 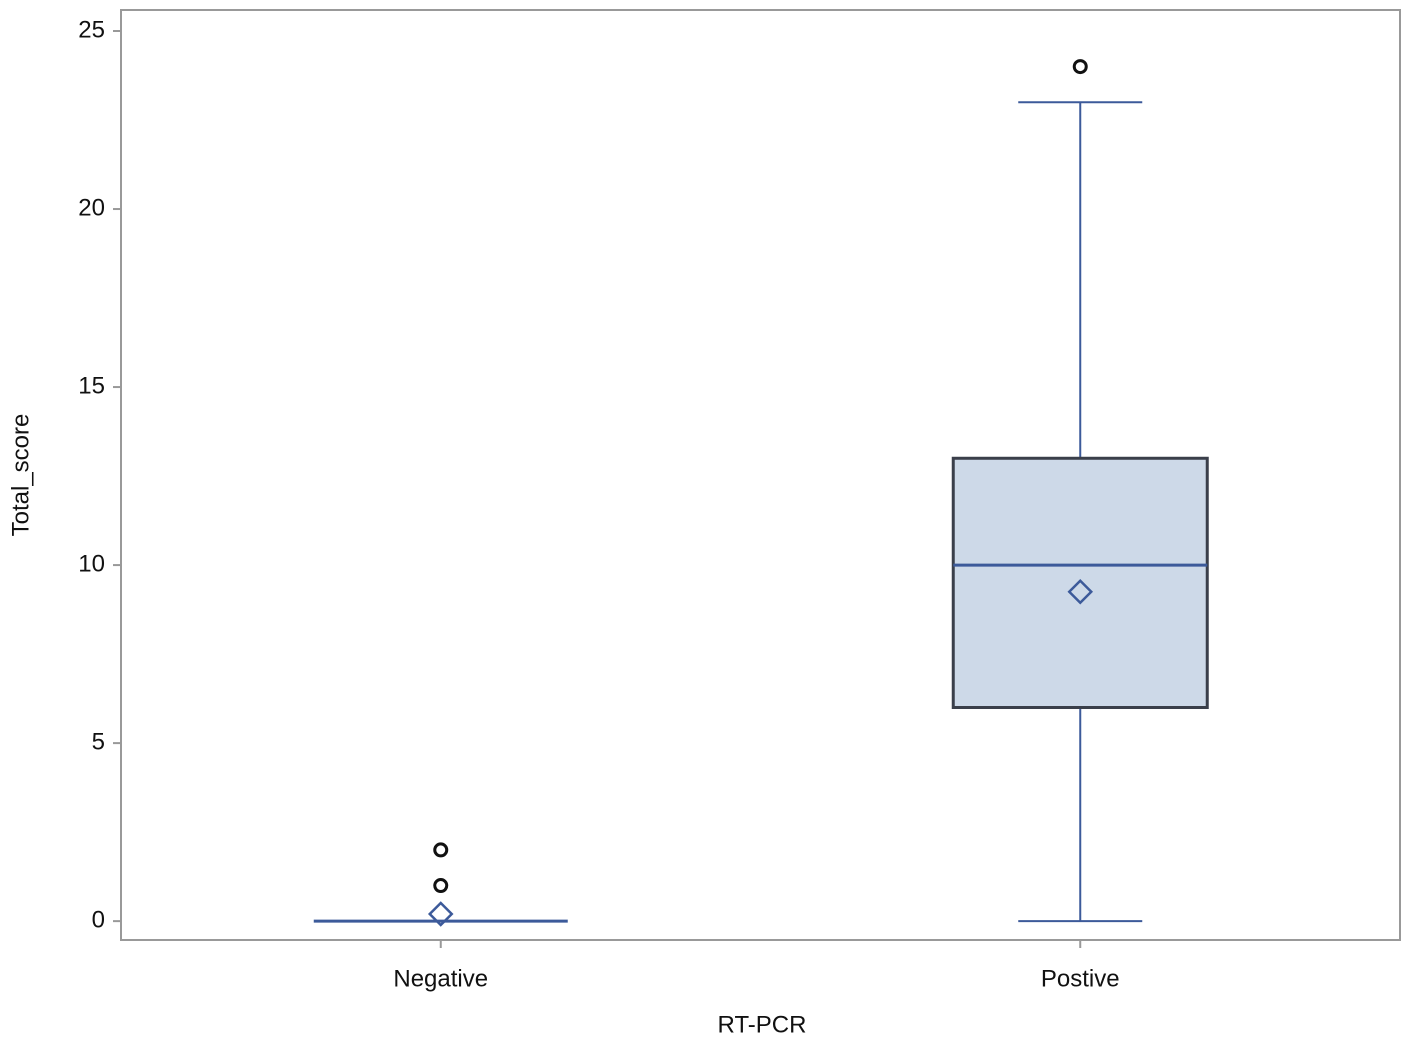 What do you see at coordinates (98, 919) in the screenshot?
I see `y-tick-label: 0` at bounding box center [98, 919].